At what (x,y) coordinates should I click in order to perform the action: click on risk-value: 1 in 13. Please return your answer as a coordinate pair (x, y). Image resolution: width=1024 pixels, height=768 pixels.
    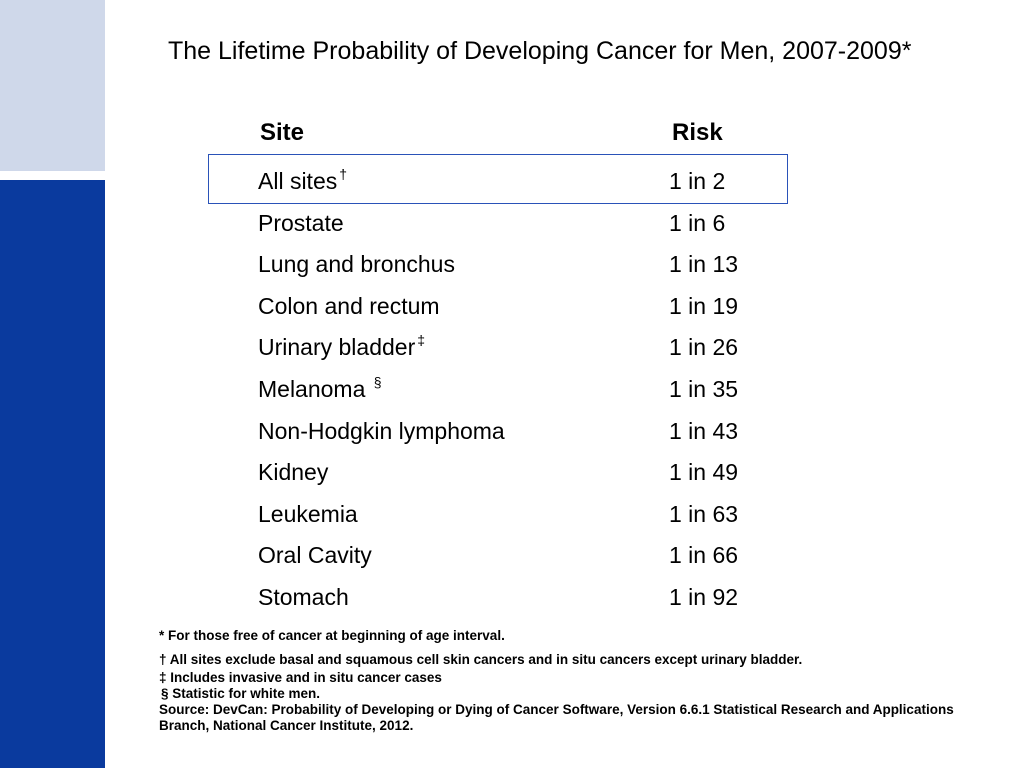
    Looking at the image, I should click on (704, 264).